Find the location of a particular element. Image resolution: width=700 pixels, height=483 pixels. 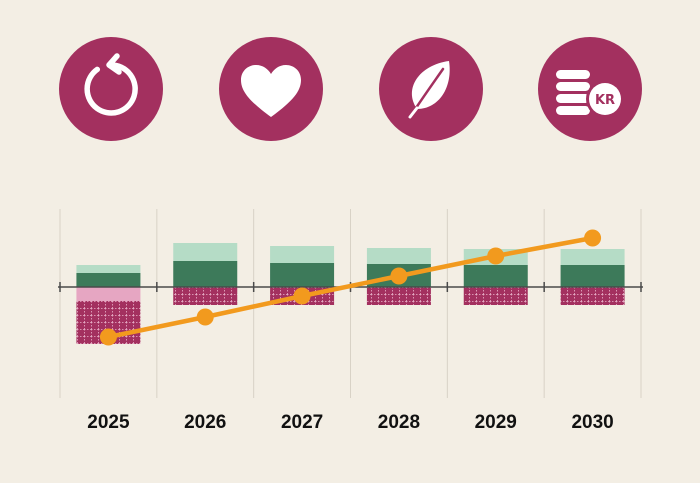

line-point-2029 is located at coordinates (496, 256).